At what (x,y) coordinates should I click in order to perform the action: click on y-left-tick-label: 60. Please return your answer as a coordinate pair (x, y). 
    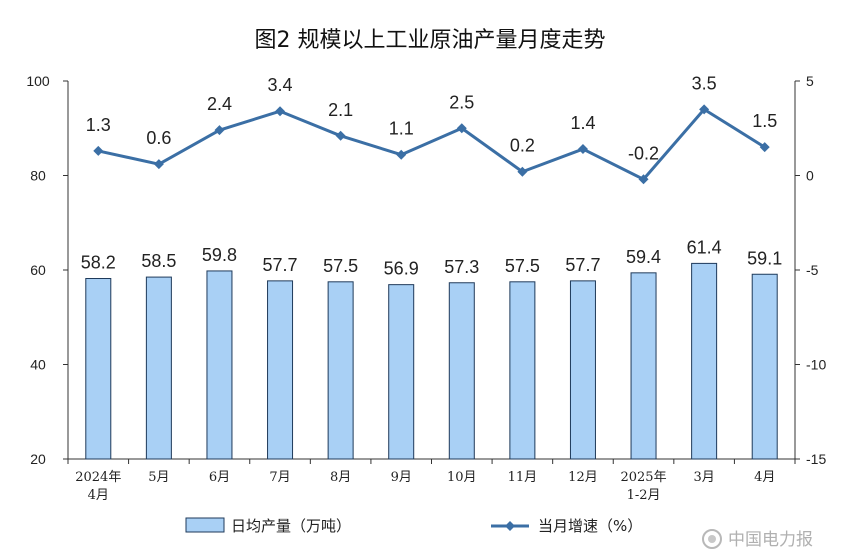
    Looking at the image, I should click on (38, 270).